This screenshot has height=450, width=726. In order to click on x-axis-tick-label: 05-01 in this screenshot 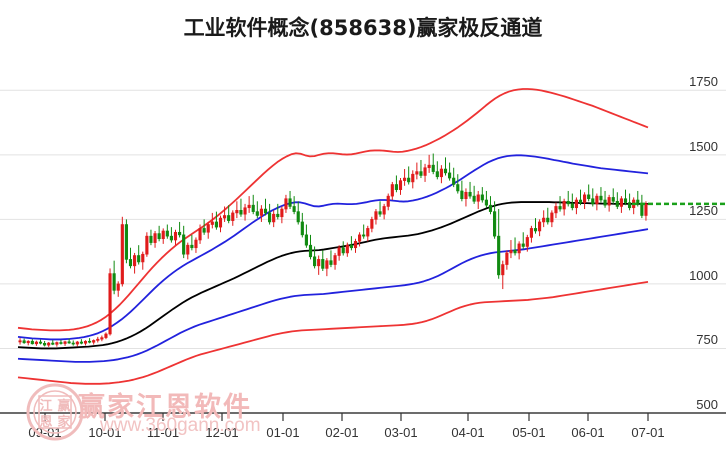, I will do `click(529, 432)`.